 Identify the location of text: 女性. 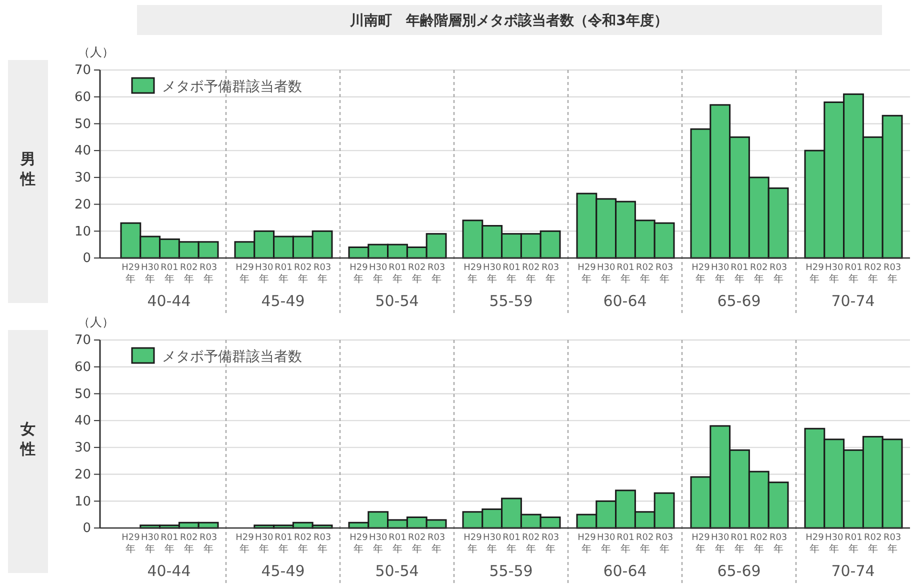
(28, 439).